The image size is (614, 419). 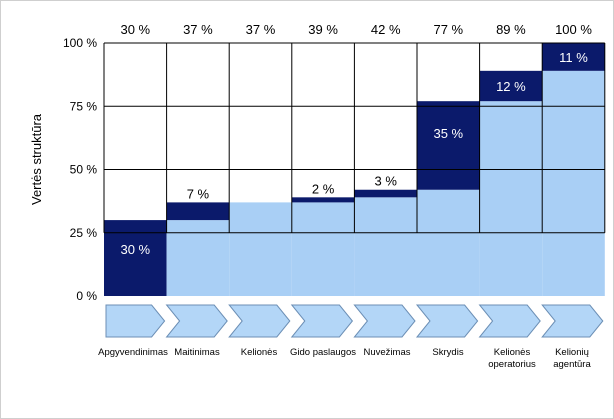 I want to click on cumulative-label: 42 %, so click(x=386, y=29).